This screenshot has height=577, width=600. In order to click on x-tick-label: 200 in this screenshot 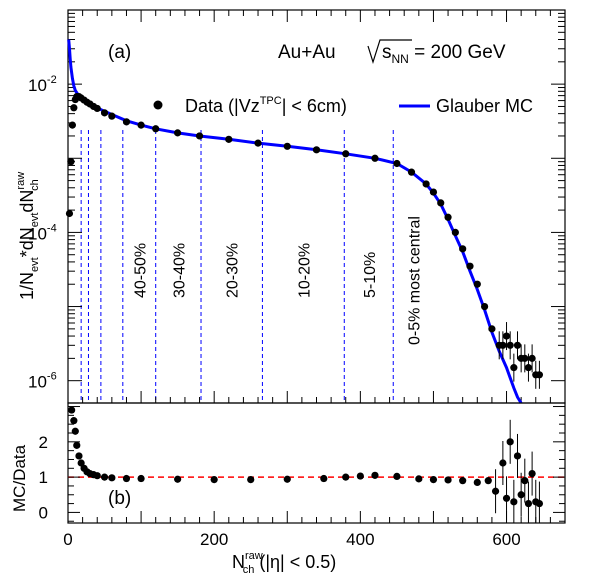, I will do `click(214, 539)`.